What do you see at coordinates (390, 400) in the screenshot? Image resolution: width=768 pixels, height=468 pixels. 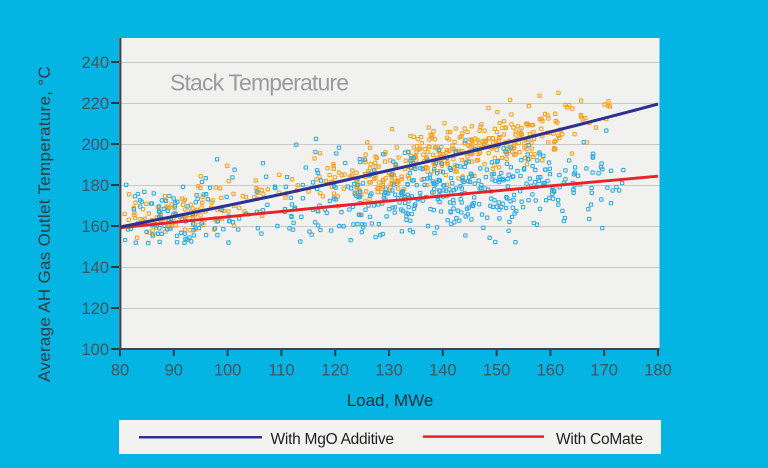 I see `svg-text: Load, MWe` at bounding box center [390, 400].